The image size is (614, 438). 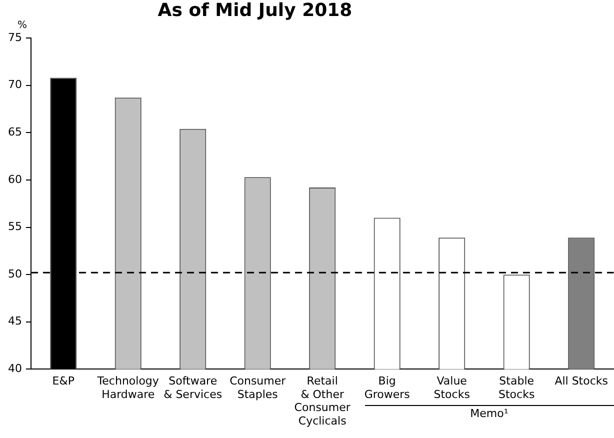 I want to click on y-tick-label: 65, so click(x=15, y=131).